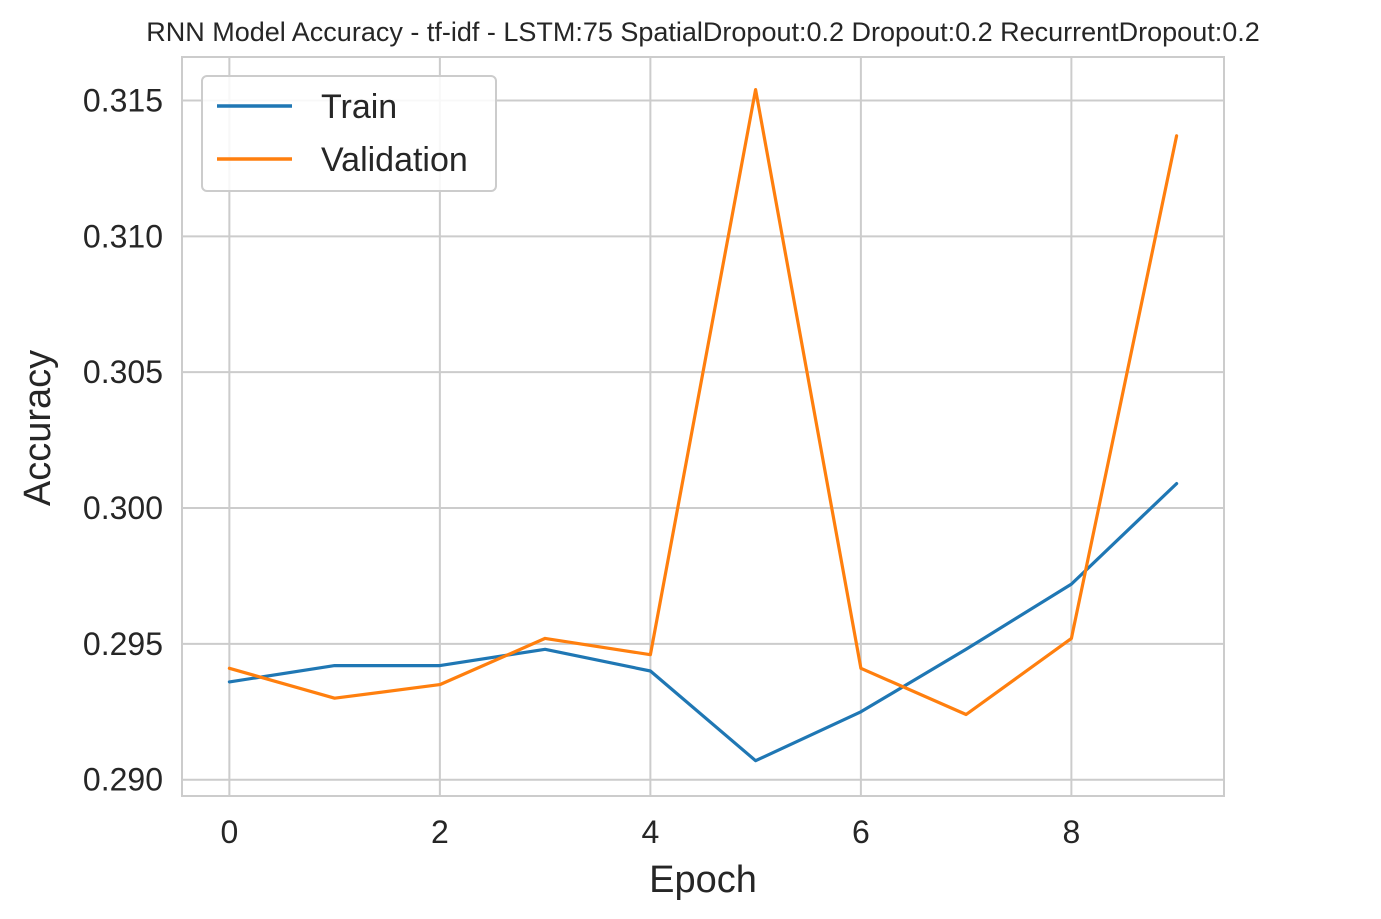 Image resolution: width=1381 pixels, height=919 pixels. What do you see at coordinates (703, 880) in the screenshot?
I see `x-axis-label: Epoch` at bounding box center [703, 880].